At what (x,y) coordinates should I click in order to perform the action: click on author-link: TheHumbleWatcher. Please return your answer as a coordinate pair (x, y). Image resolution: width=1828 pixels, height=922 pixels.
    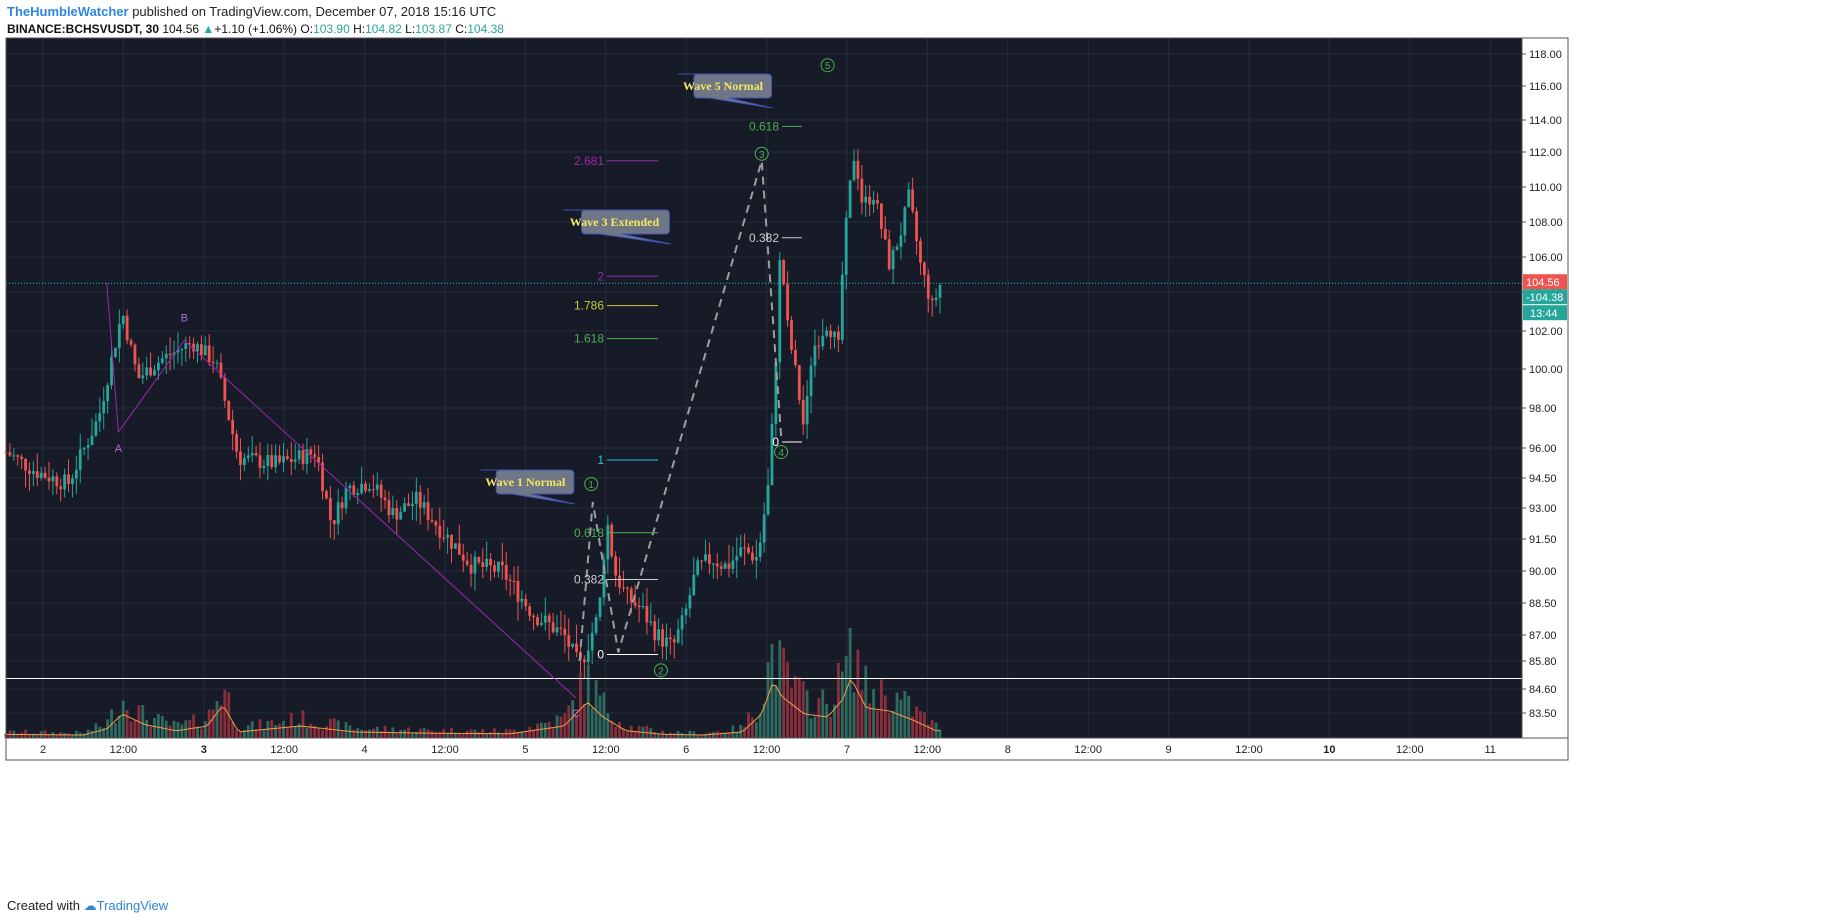
    Looking at the image, I should click on (68, 11).